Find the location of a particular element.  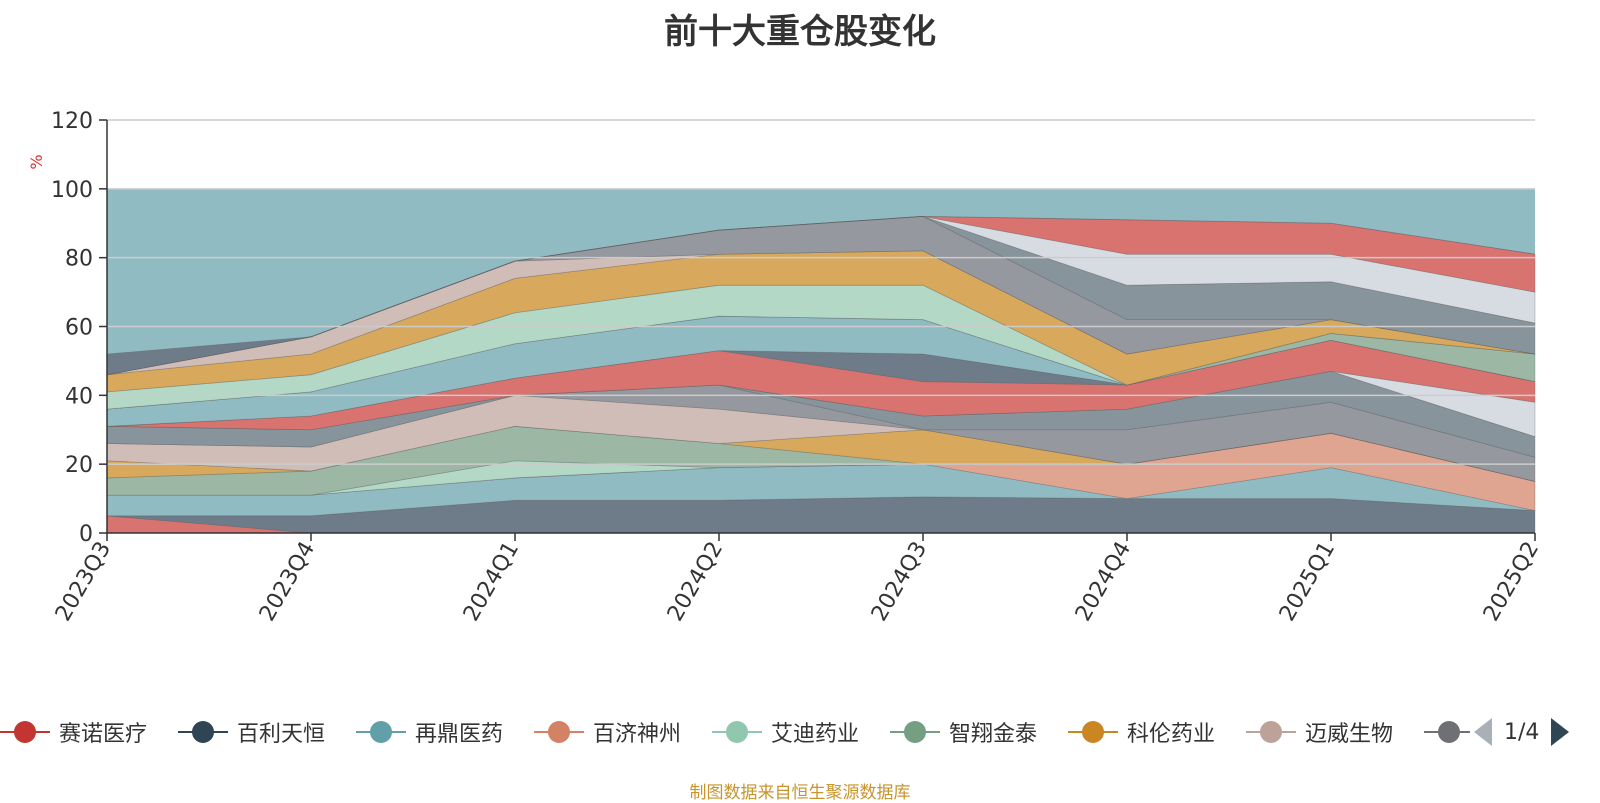

chart-title: 前十大重仓股变化 is located at coordinates (800, 32).